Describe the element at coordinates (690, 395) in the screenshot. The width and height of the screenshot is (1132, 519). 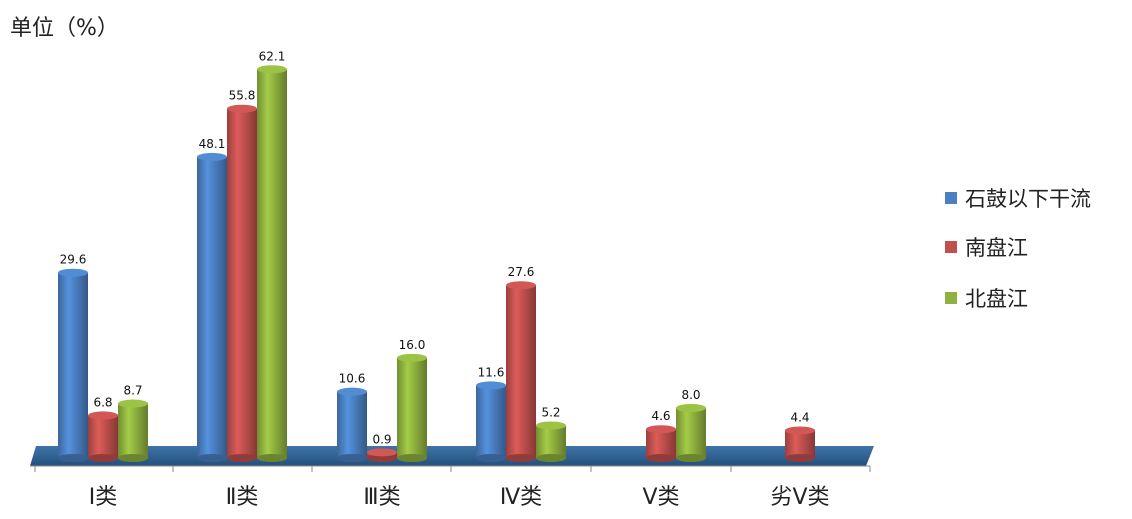
I see `data-label: 8.0` at that location.